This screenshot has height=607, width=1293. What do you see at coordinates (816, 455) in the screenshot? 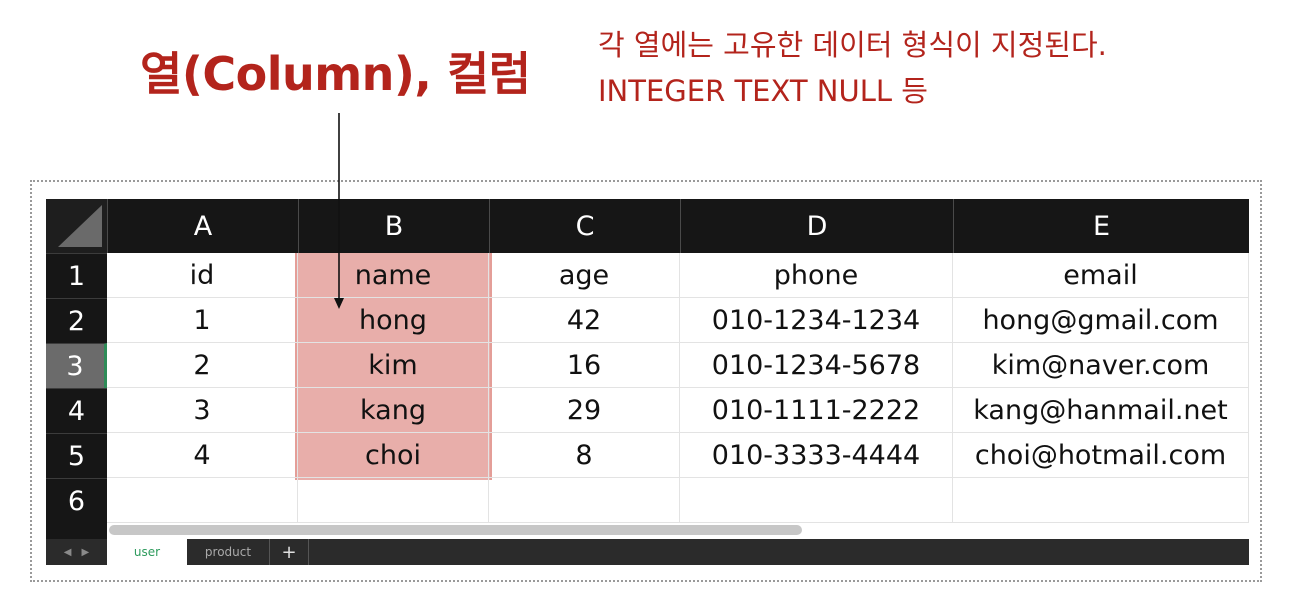
I see `cell-d5: 010-3333-4444` at bounding box center [816, 455].